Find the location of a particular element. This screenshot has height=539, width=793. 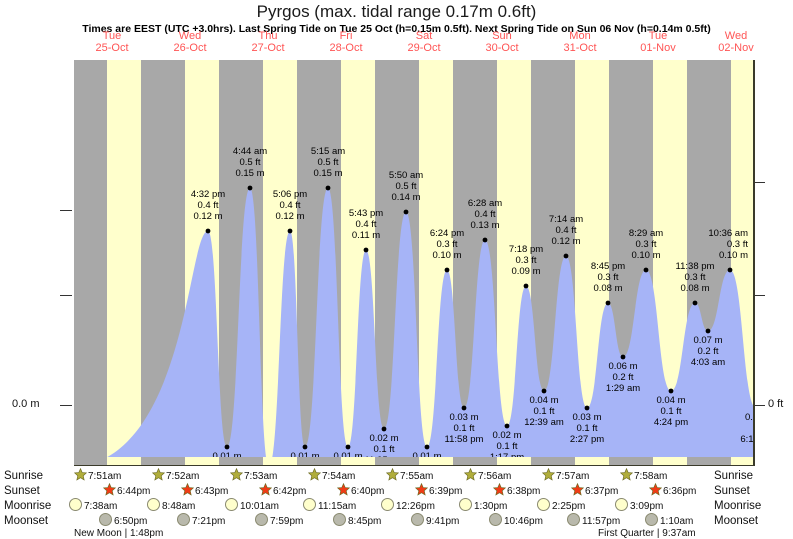

moonset-cell-0: 6:50pm is located at coordinates (123, 520).